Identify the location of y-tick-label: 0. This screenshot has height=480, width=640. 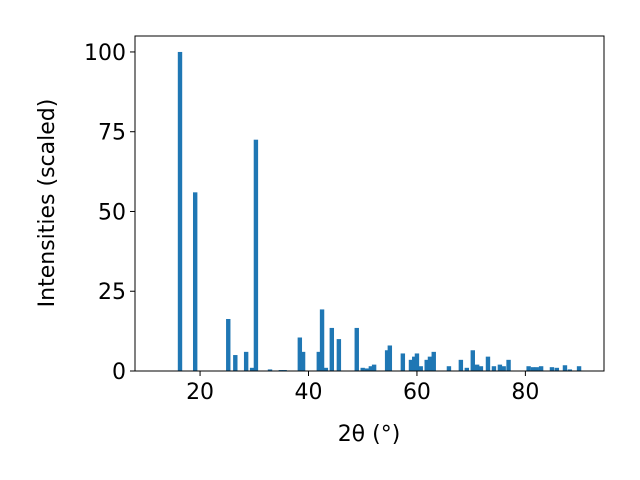
(119, 372).